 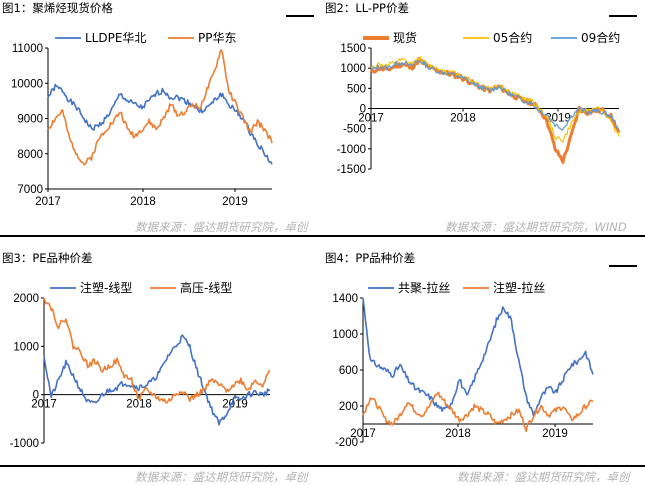 I want to click on y-tick-label: 10000, so click(x=27, y=84).